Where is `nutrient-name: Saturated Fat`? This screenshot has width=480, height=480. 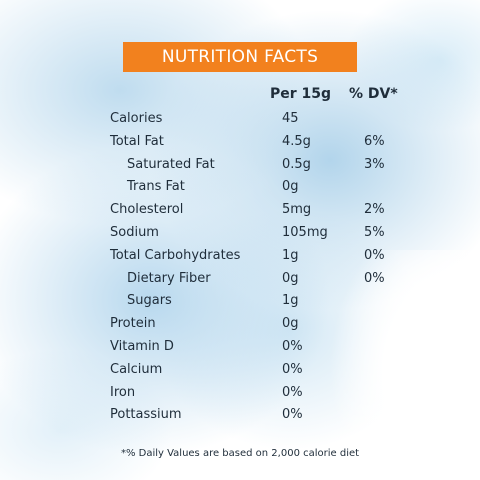
nutrient-name: Saturated Fat is located at coordinates (171, 164).